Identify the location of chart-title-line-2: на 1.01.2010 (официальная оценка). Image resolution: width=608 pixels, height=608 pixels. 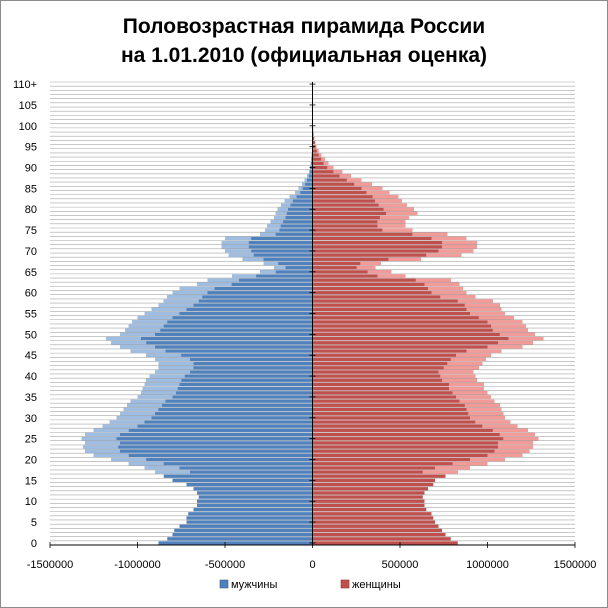
(304, 55).